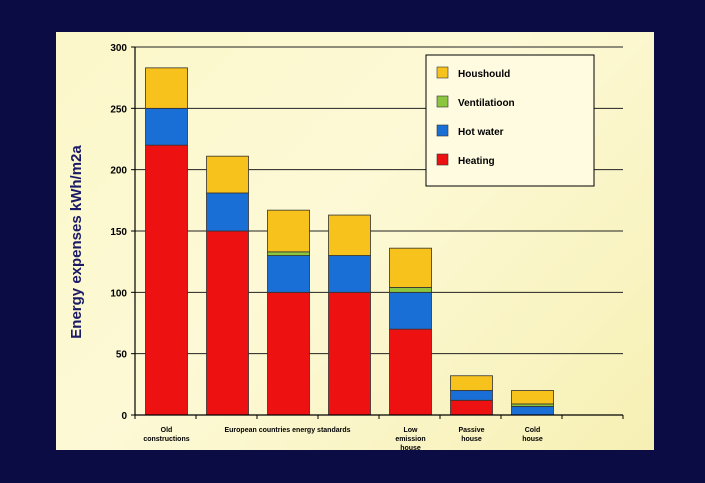  I want to click on x-category-label: Passive, so click(471, 430).